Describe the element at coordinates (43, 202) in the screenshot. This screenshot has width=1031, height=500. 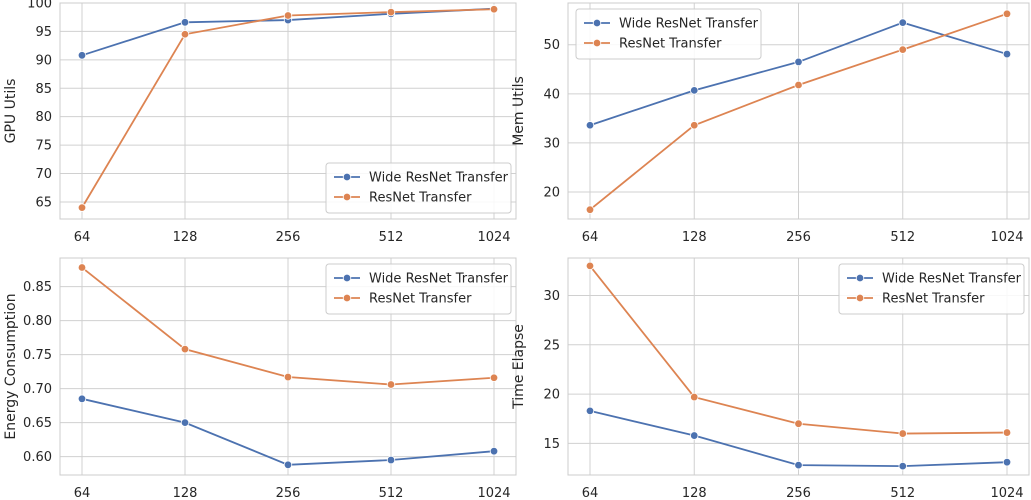
I see `y-tick-label: 65` at that location.